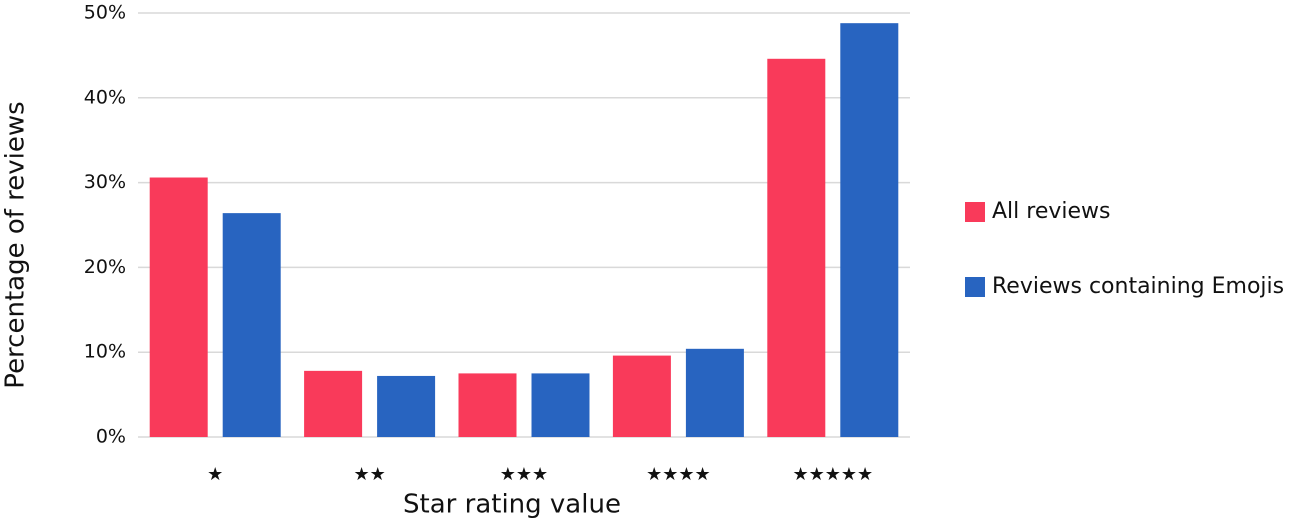 This screenshot has height=521, width=1313. I want to click on x-axis-label: Star rating value, so click(512, 505).